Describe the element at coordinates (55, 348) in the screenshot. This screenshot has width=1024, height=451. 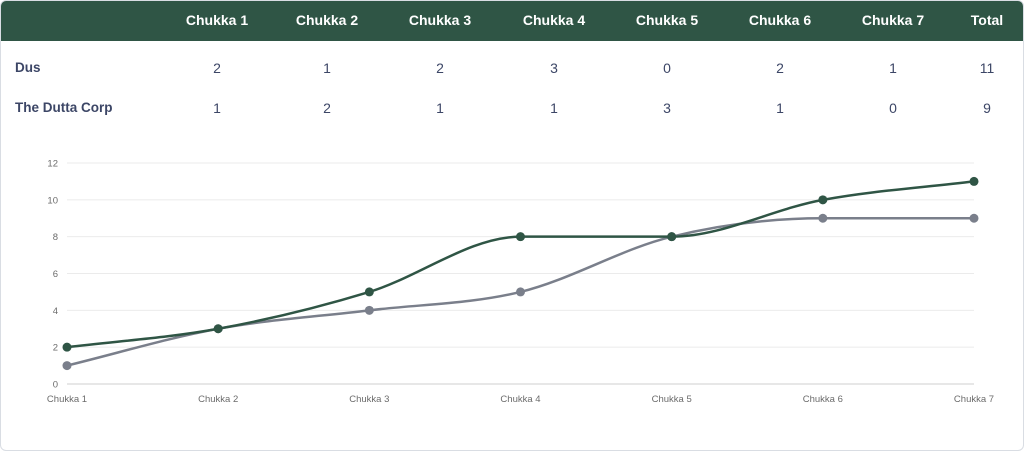
I see `y-tick-label: 2` at that location.